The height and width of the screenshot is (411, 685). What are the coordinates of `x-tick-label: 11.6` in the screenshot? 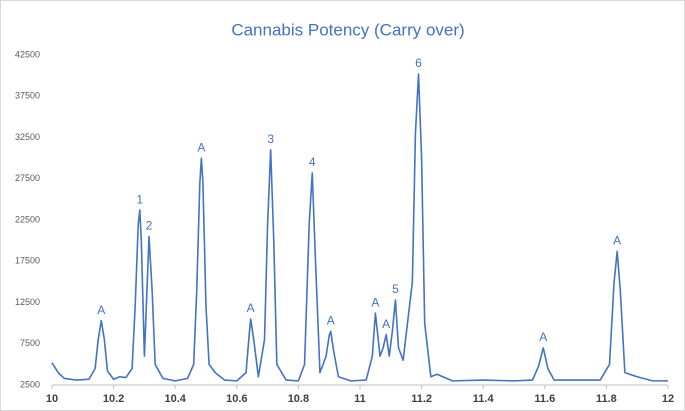 It's located at (544, 399).